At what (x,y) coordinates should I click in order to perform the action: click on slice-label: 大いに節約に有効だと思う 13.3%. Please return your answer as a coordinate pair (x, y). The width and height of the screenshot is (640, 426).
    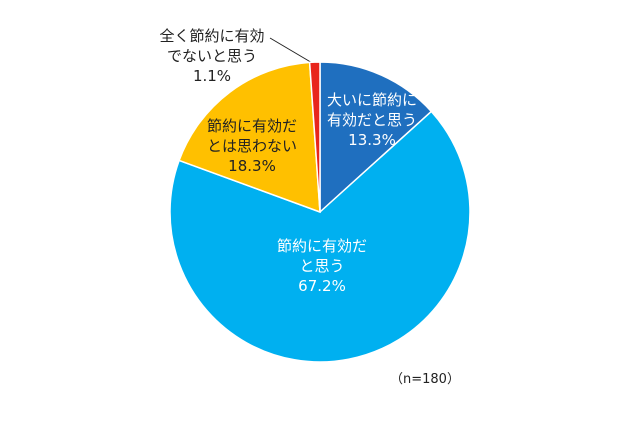
    Looking at the image, I should click on (372, 120).